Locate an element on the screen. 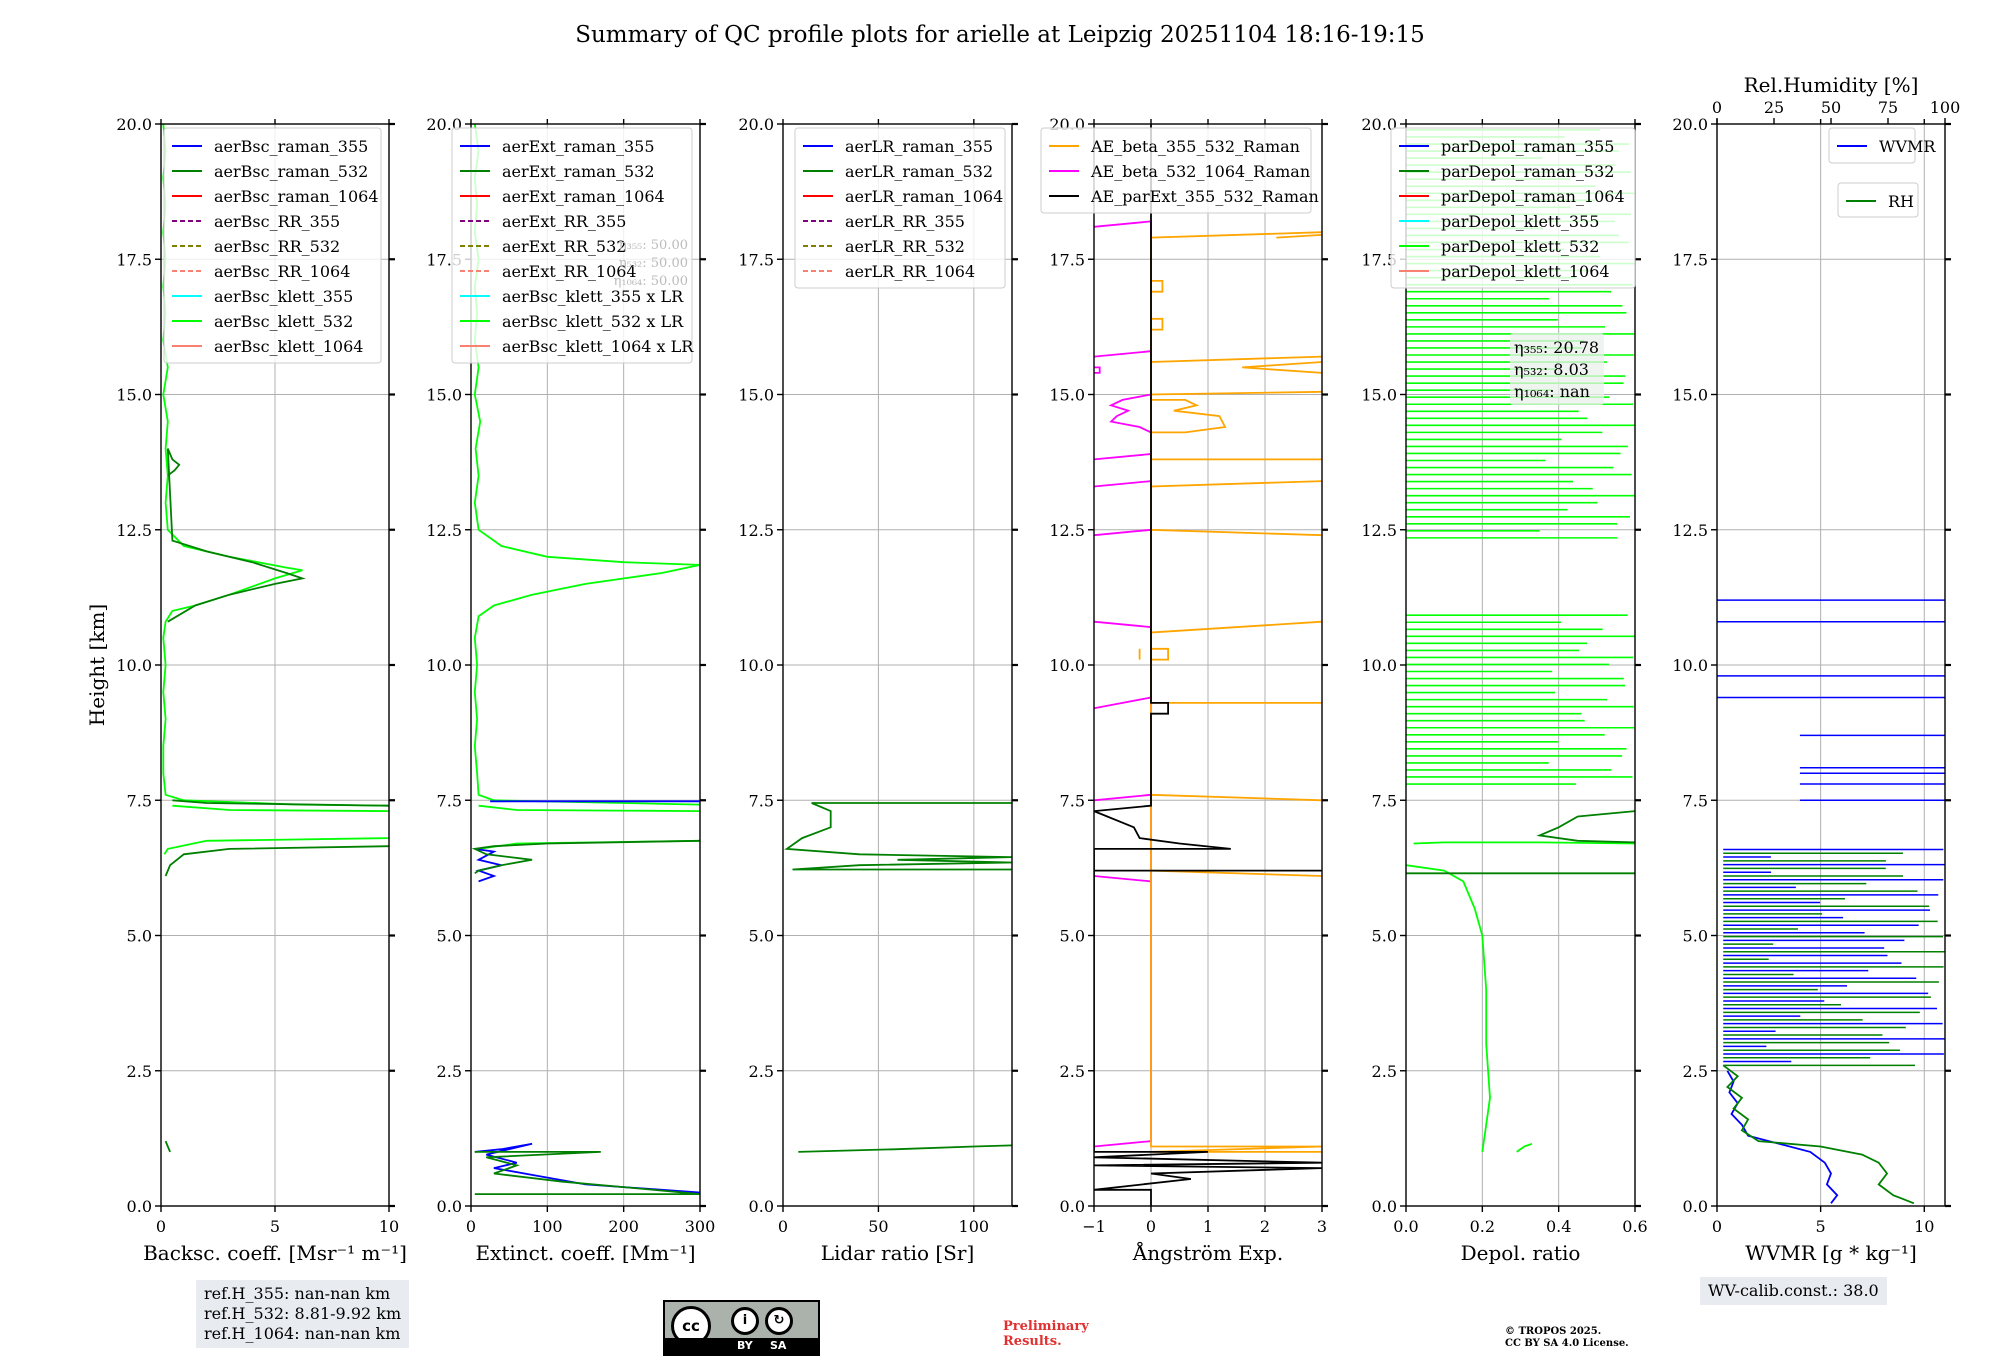 The width and height of the screenshot is (2000, 1360). series-AE_beta_355_532_f is located at coordinates (1157, 324).